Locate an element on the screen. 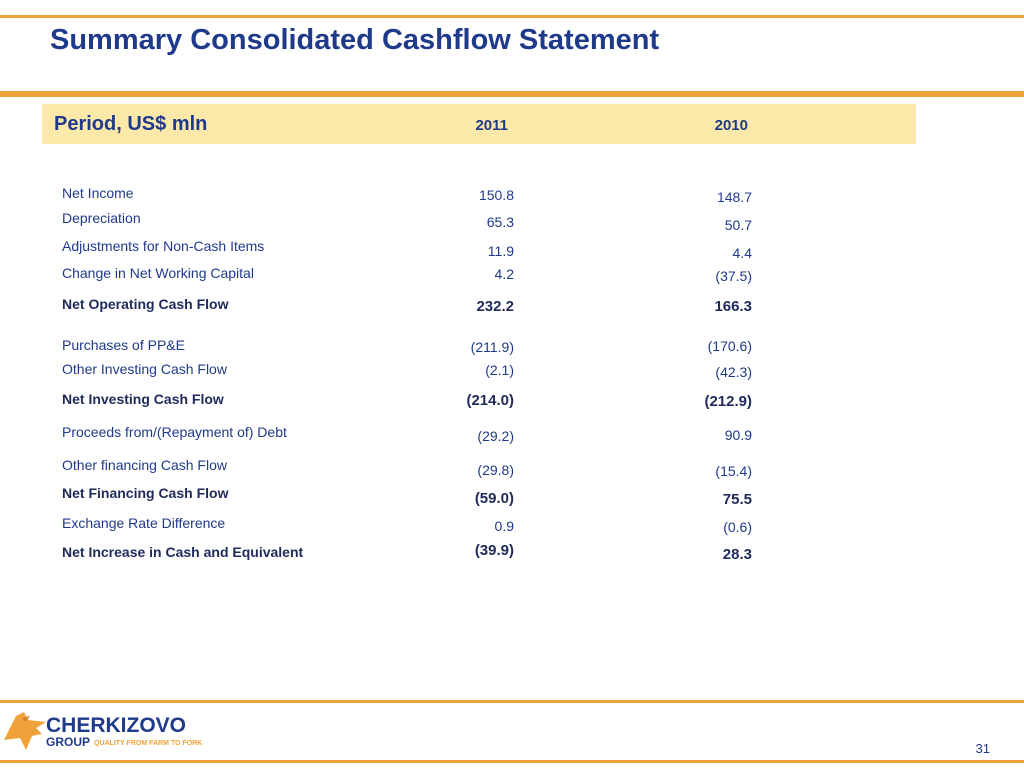 This screenshot has width=1024, height=768. value-2010: 166.3 is located at coordinates (733, 306).